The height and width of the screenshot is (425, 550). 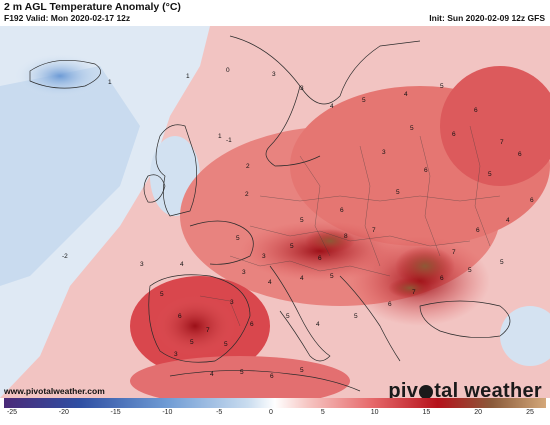 I want to click on anomaly-value-label: 8, so click(x=346, y=236).